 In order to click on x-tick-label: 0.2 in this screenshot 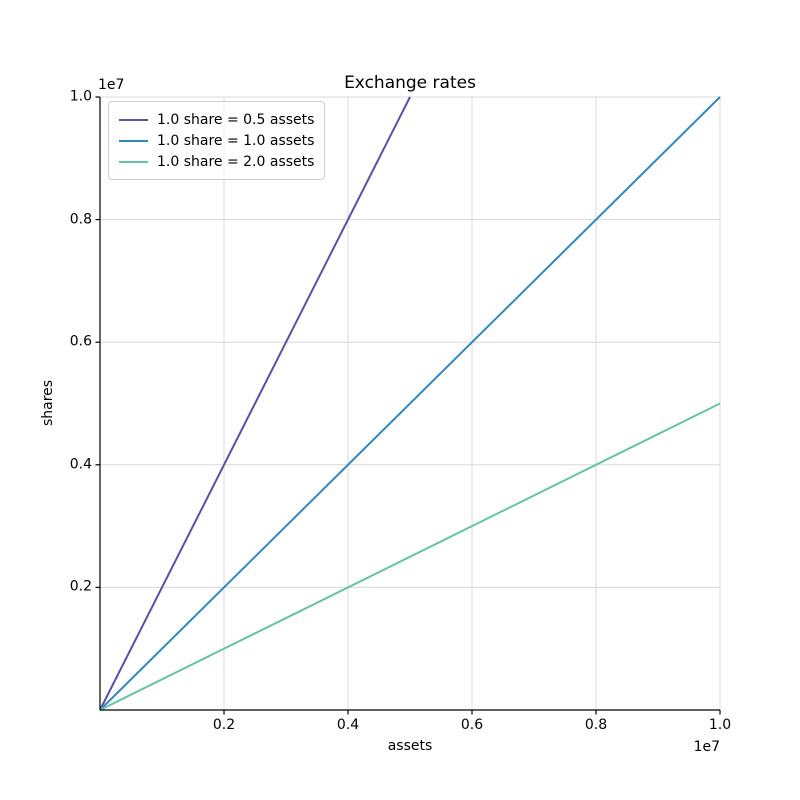, I will do `click(224, 725)`.